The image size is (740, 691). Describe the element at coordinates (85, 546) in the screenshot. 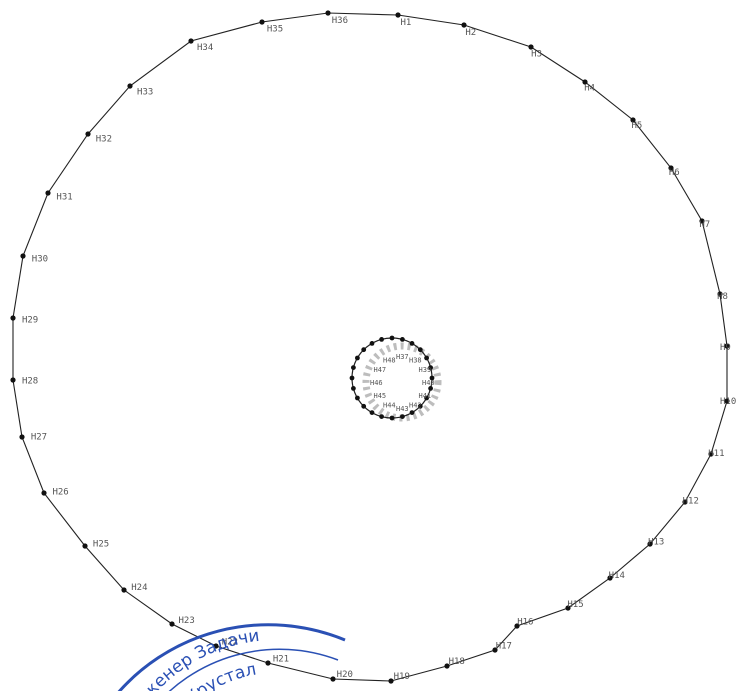

I see `boundary-point-h25` at that location.